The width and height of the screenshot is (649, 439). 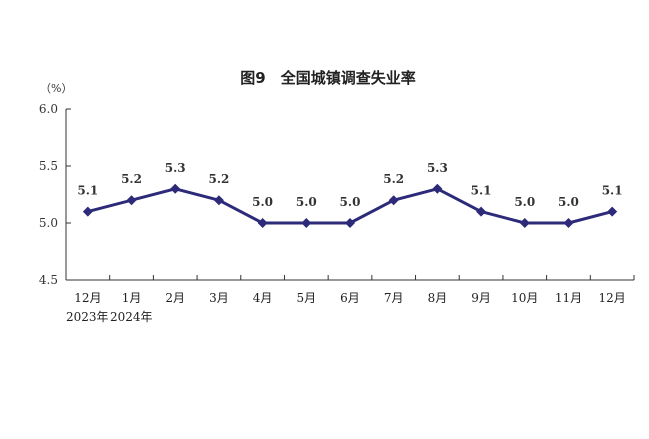 What do you see at coordinates (131, 317) in the screenshot?
I see `year-label-2024: 2024年` at bounding box center [131, 317].